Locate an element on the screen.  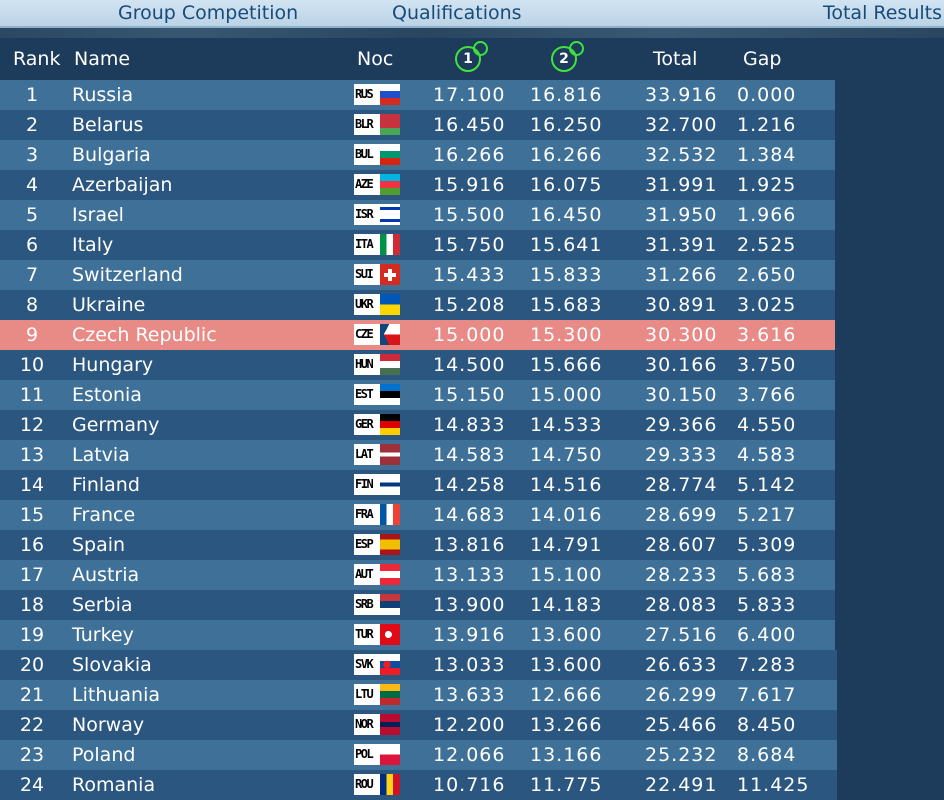
noc-badge: SUI is located at coordinates (377, 274).